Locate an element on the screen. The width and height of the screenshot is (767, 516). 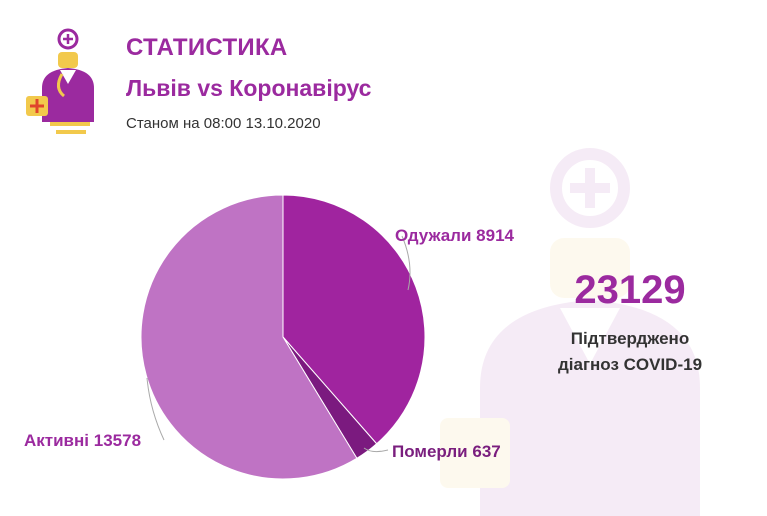
total-confirmed-caption: Підтверджено діагноз COVID-19 is located at coordinates (630, 352).